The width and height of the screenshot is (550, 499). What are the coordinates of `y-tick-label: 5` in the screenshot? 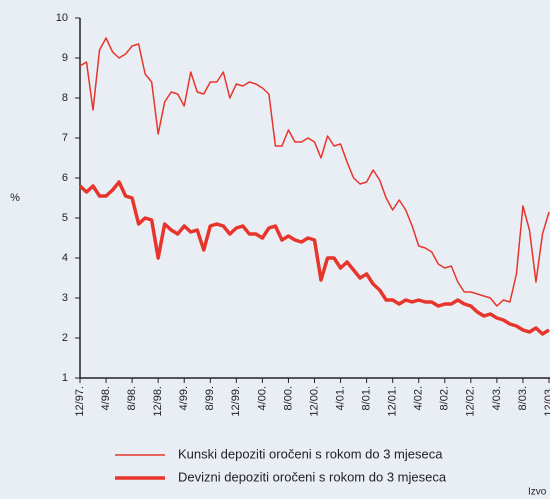 It's located at (65, 218).